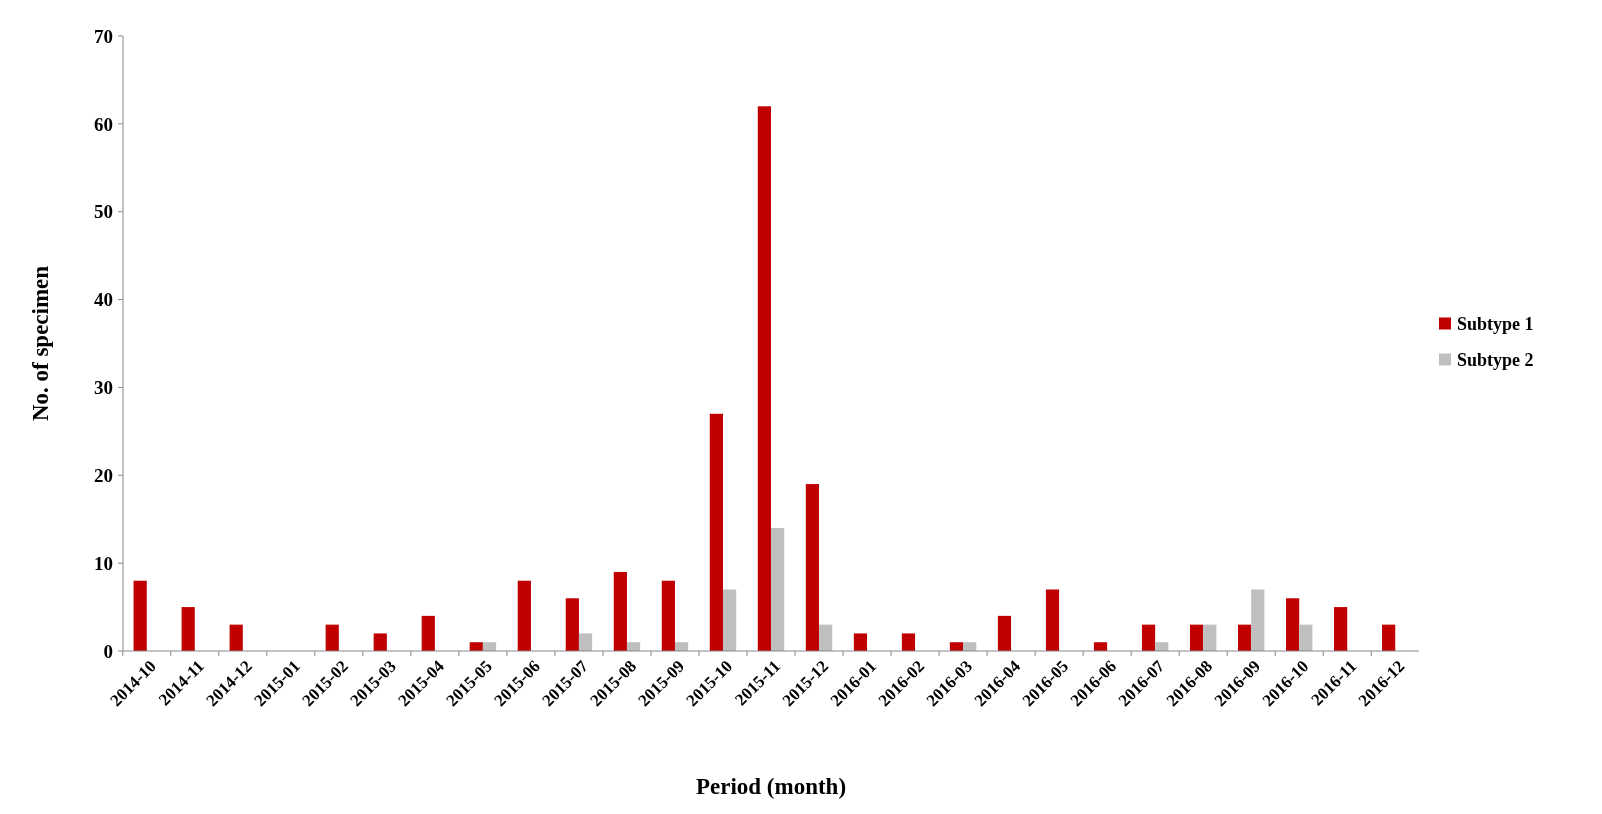  What do you see at coordinates (103, 388) in the screenshot?
I see `y-tick-label: 30` at bounding box center [103, 388].